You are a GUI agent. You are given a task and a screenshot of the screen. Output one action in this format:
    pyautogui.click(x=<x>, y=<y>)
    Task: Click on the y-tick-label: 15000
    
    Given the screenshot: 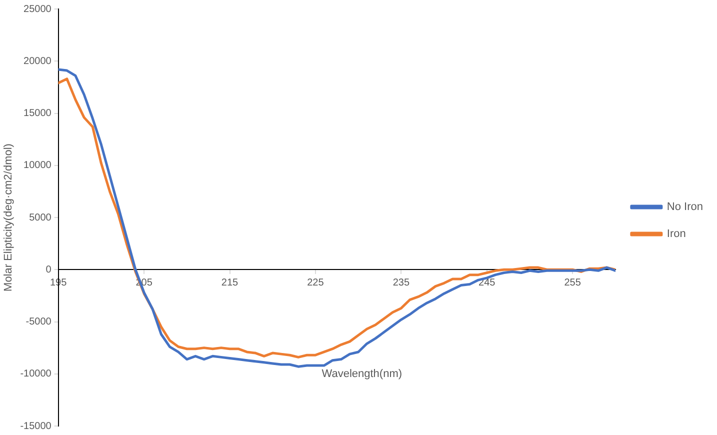 What is the action you would take?
    pyautogui.click(x=38, y=113)
    